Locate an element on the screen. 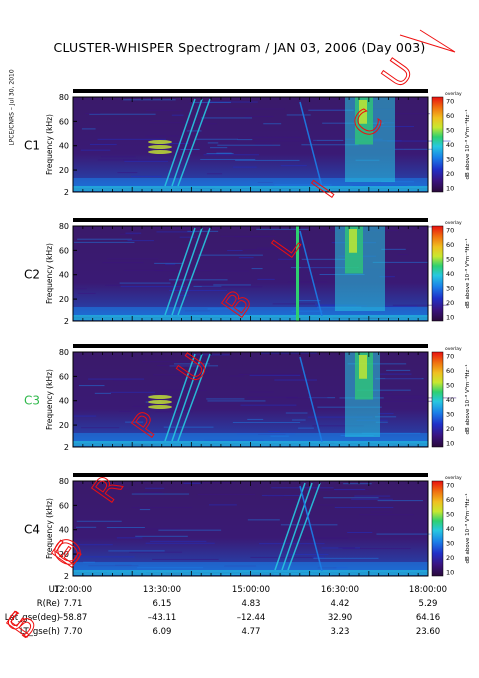  ephemeris-value: –12.44 is located at coordinates (251, 618).